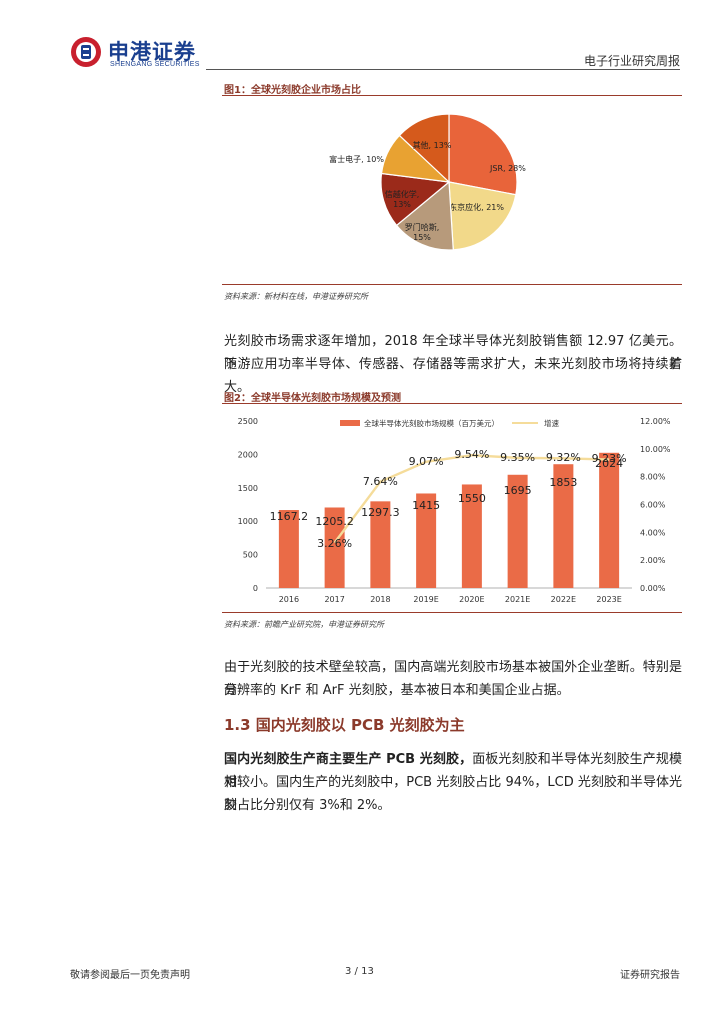  I want to click on y-right-tick-label: 2.00%, so click(653, 560).